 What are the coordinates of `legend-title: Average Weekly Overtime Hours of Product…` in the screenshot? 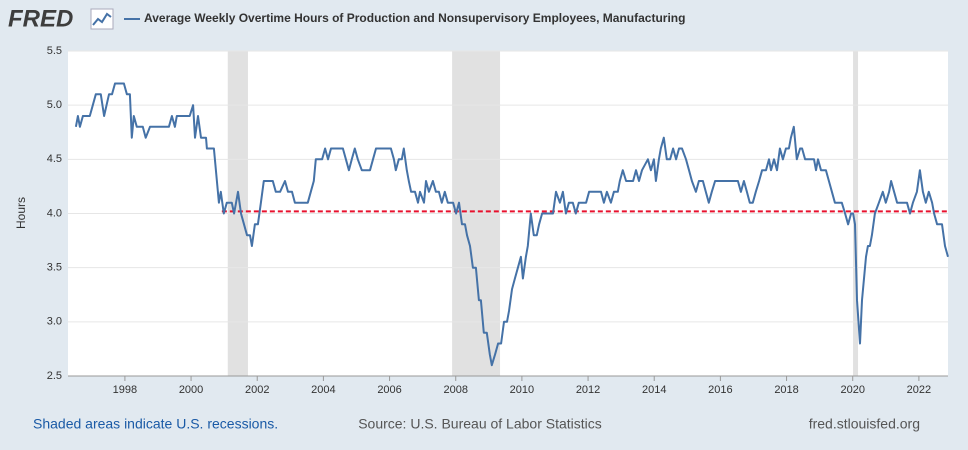 It's located at (414, 18).